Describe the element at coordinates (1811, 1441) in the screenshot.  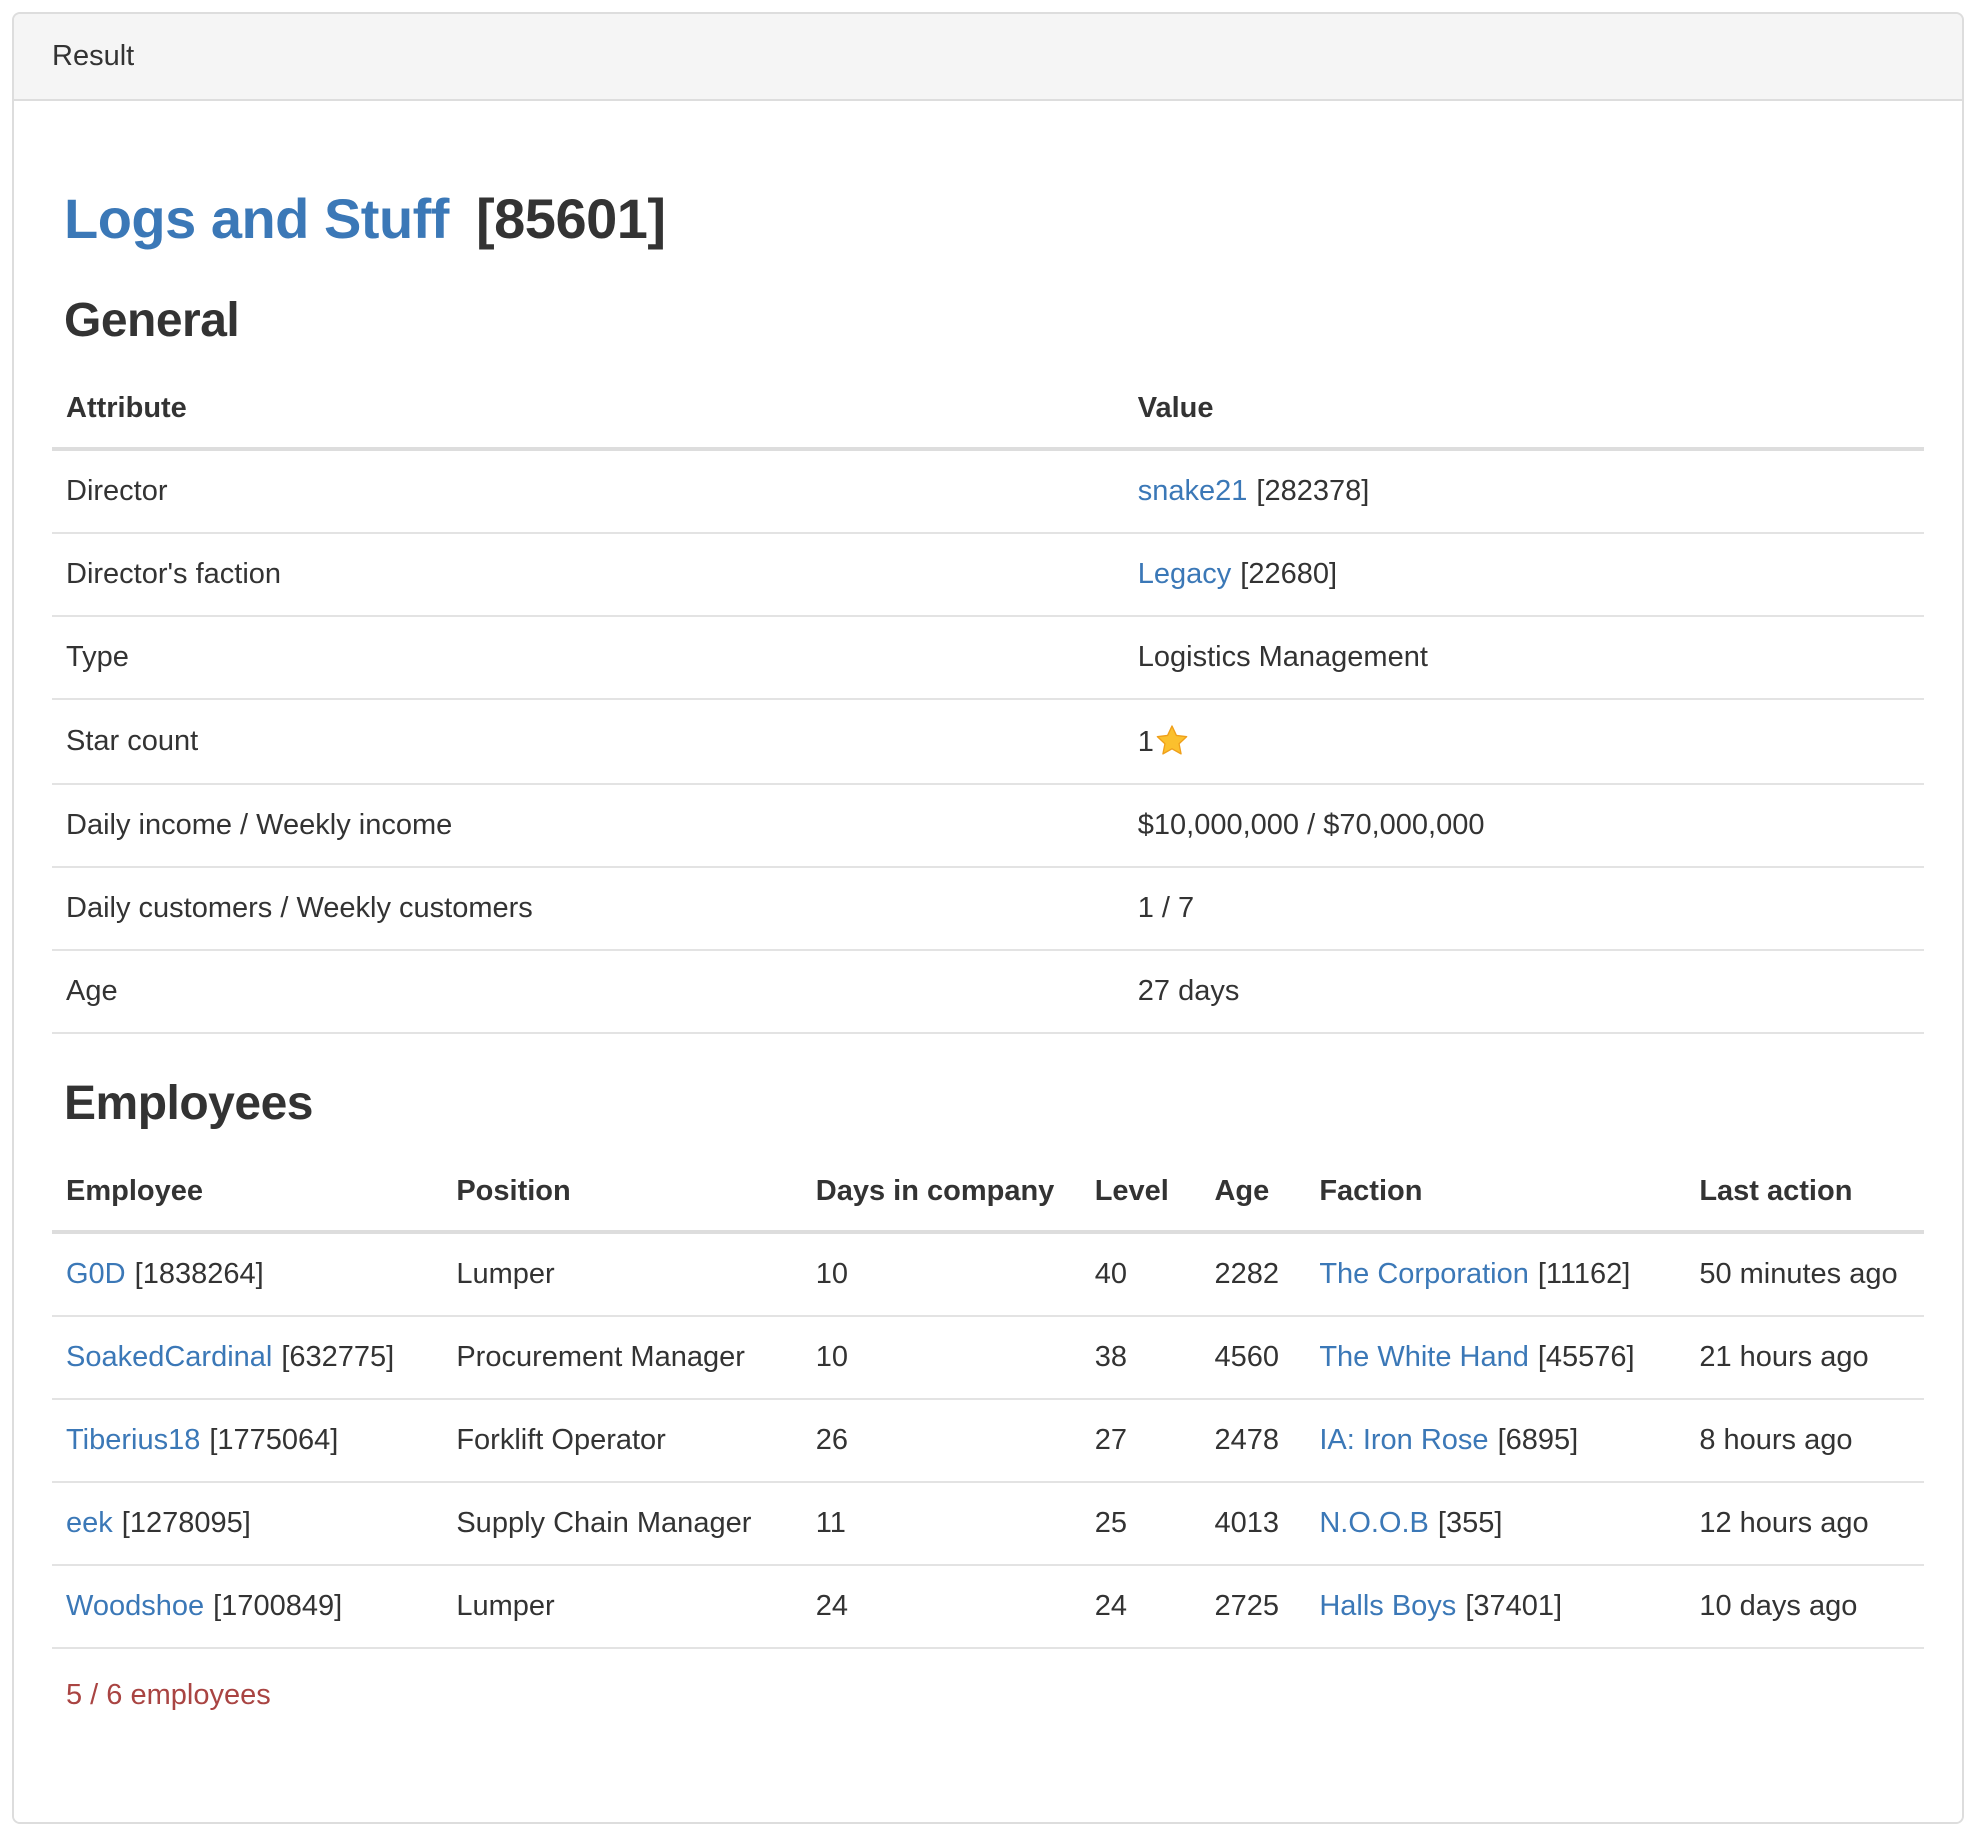
I see `last-action-cell: 8 hours ago` at that location.